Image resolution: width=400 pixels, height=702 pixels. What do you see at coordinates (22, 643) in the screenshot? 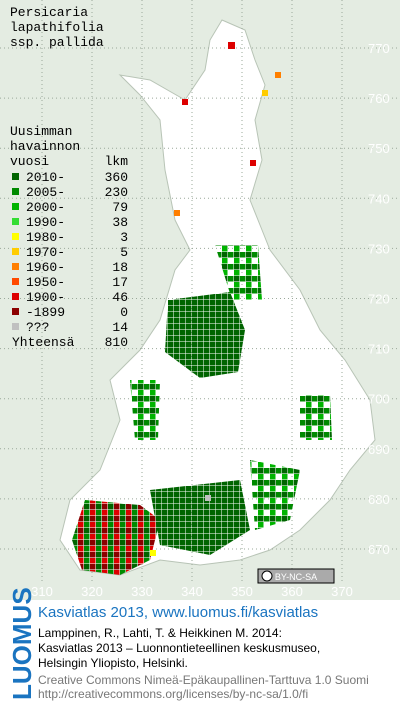
I see `logo: LUOMUS` at bounding box center [22, 643].